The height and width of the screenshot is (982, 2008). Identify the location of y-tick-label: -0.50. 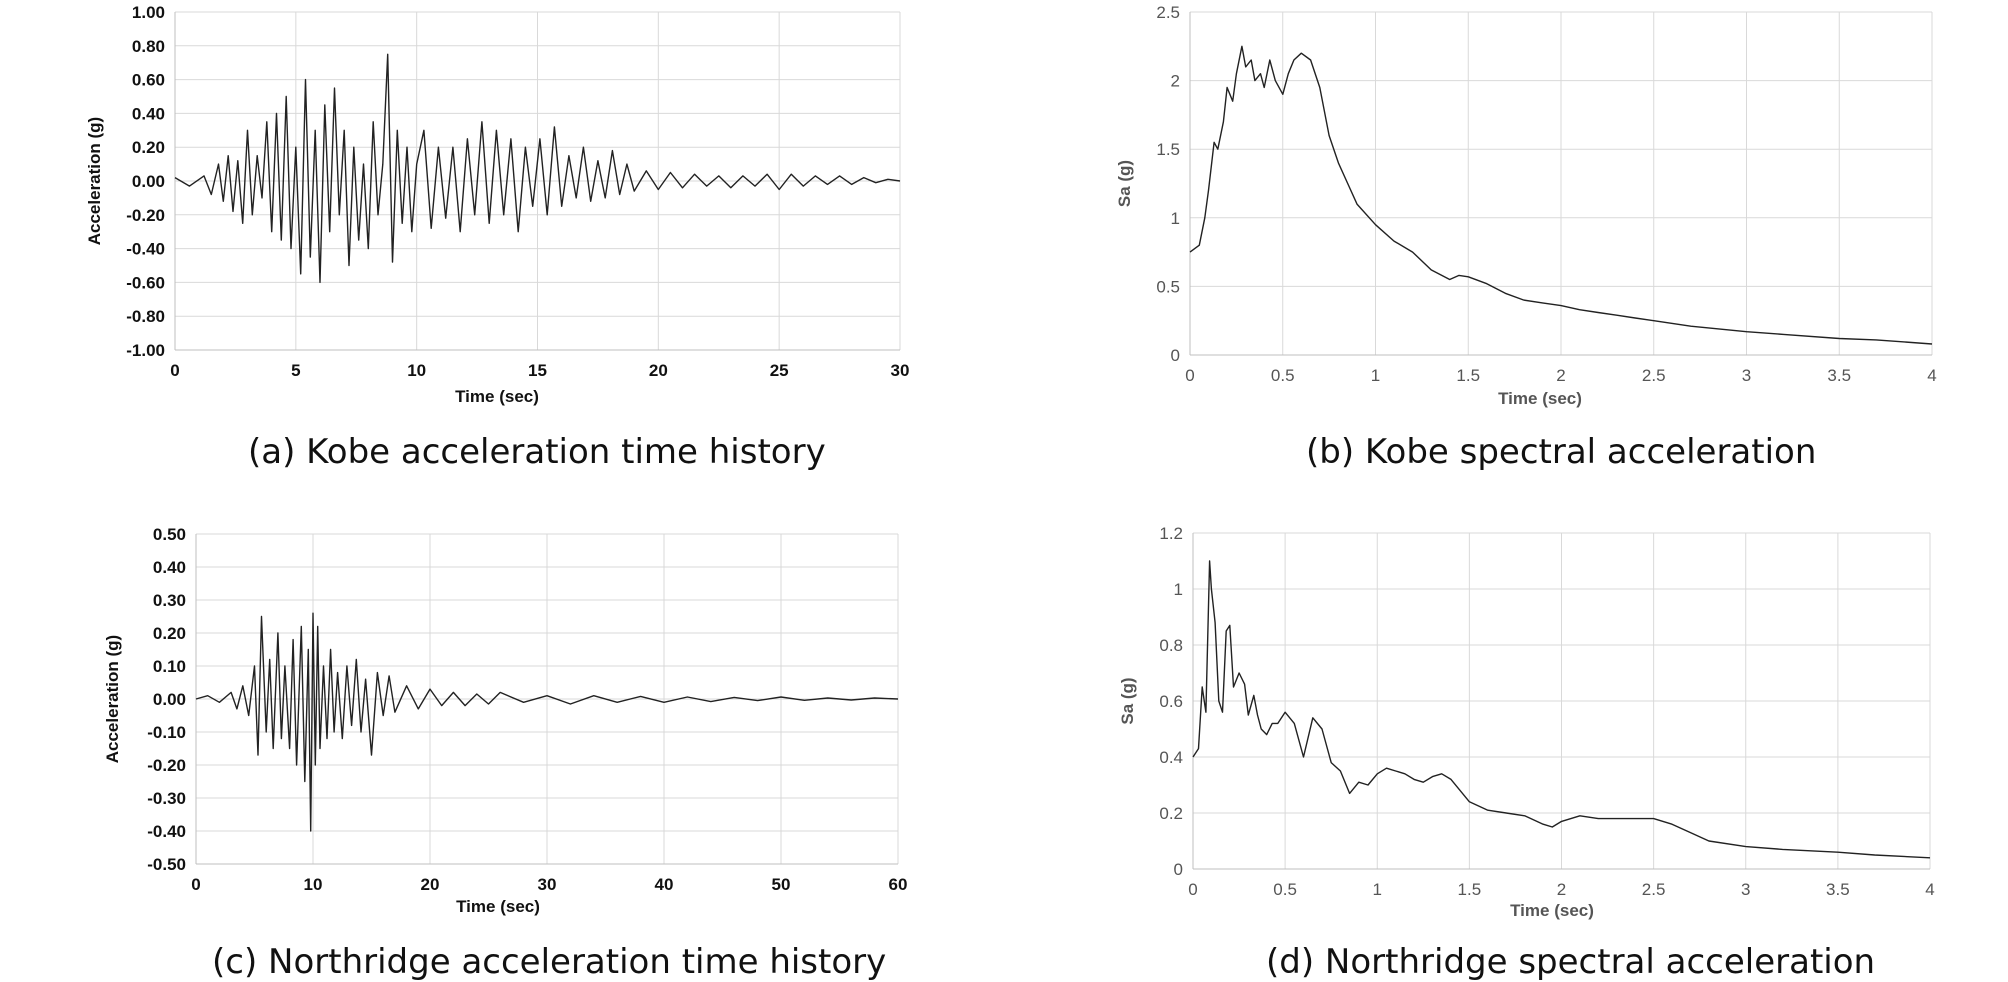
(166, 864).